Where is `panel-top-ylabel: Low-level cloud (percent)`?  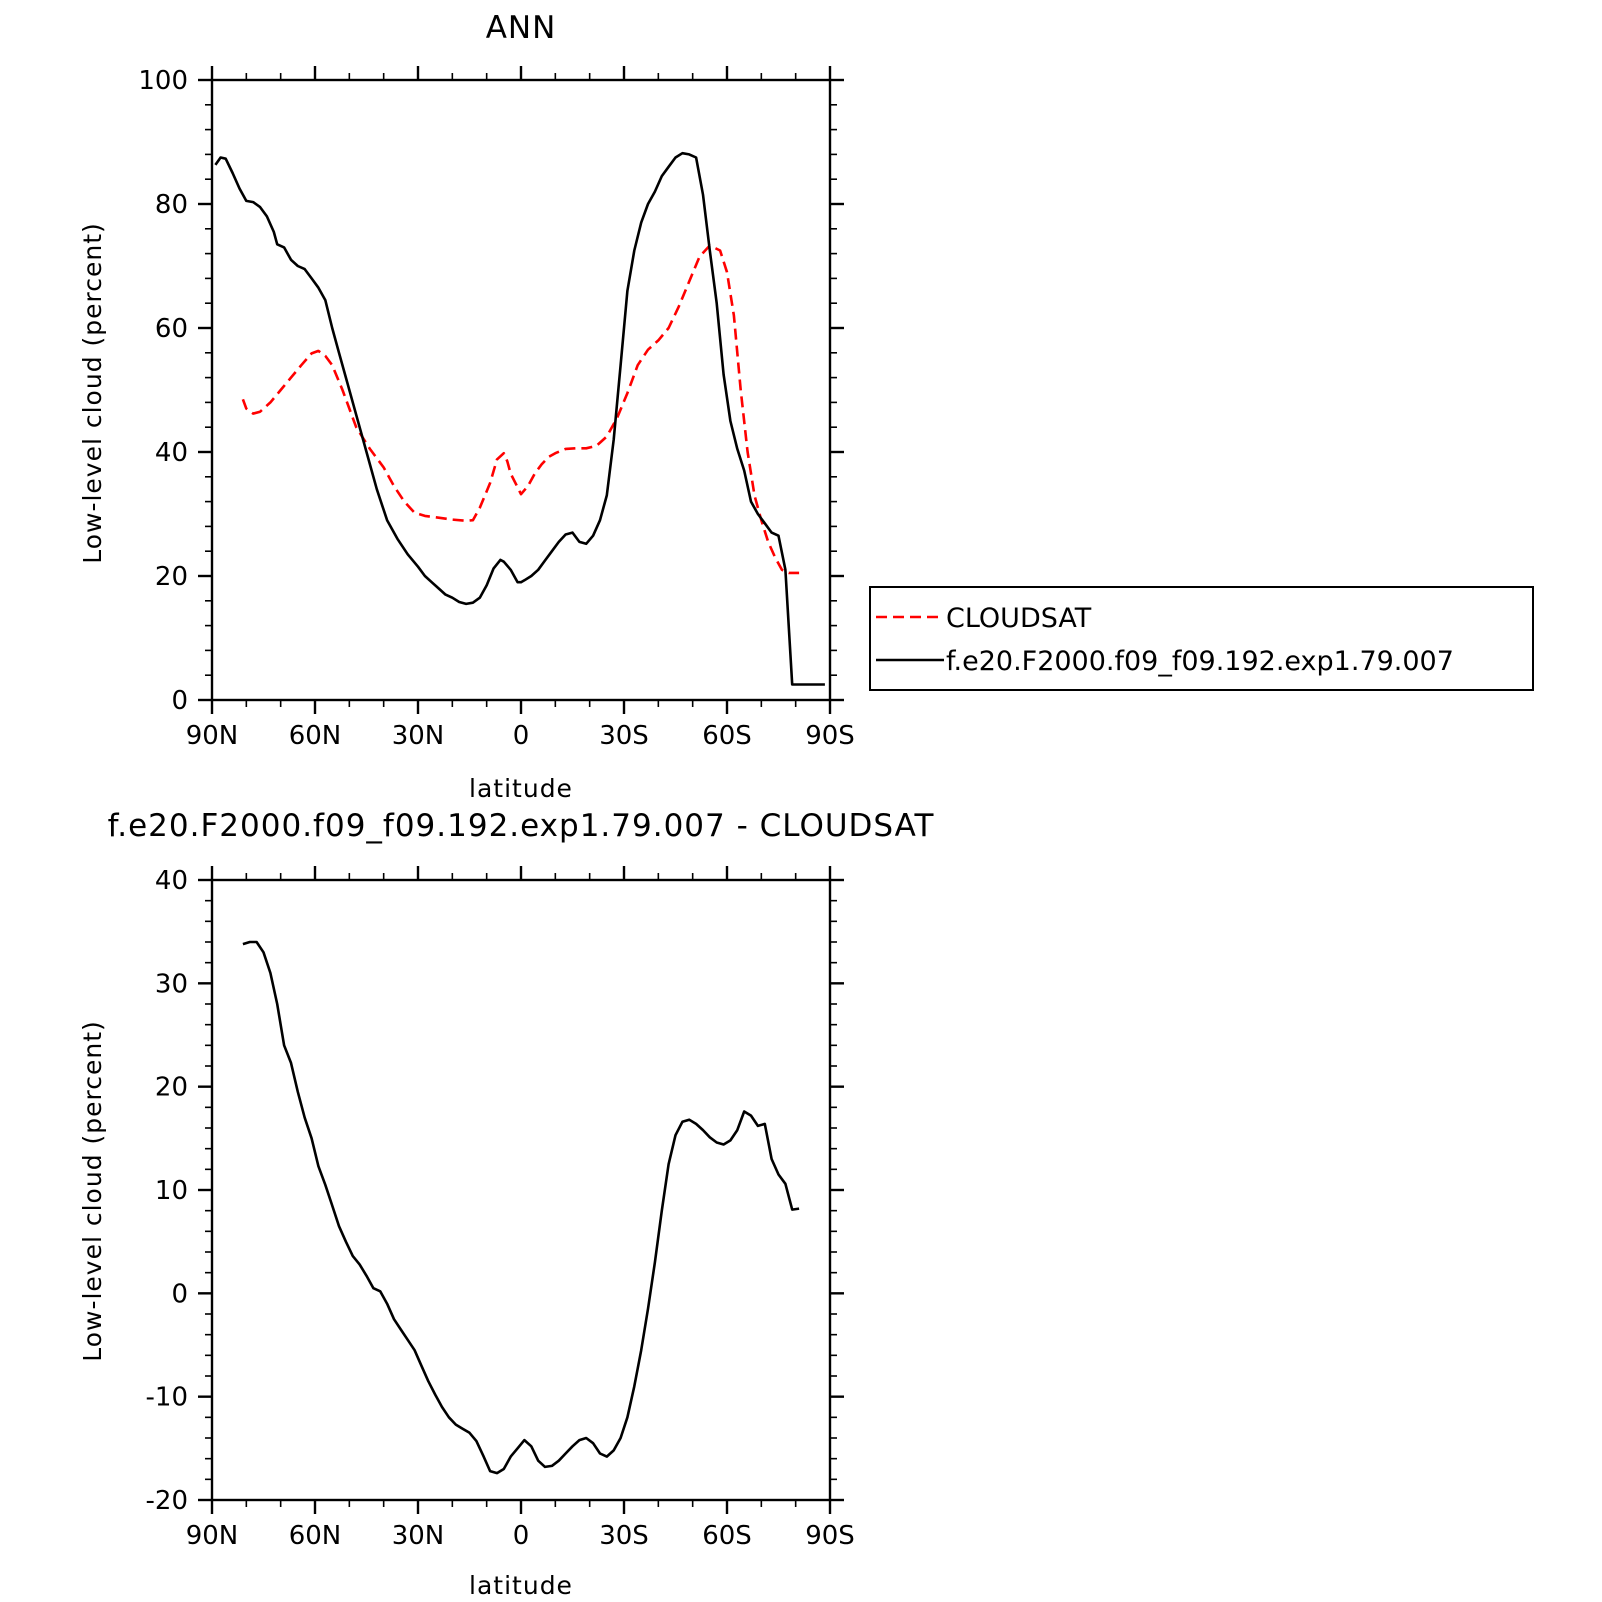
panel-top-ylabel: Low-level cloud (percent) is located at coordinates (92, 393).